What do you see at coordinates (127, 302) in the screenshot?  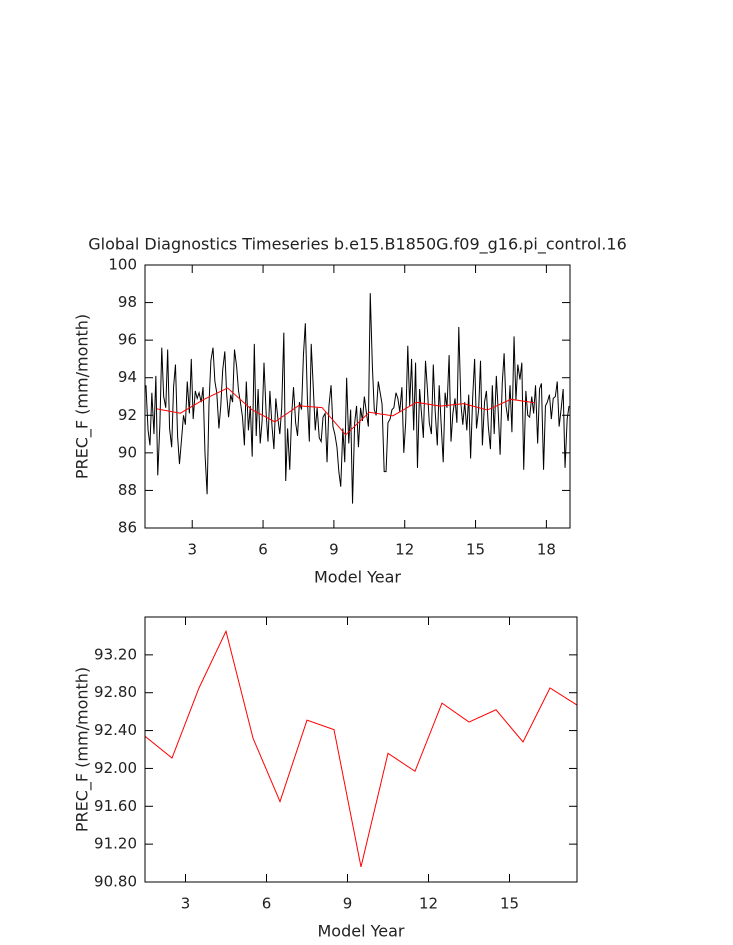 I see `y-tick-label: 98` at bounding box center [127, 302].